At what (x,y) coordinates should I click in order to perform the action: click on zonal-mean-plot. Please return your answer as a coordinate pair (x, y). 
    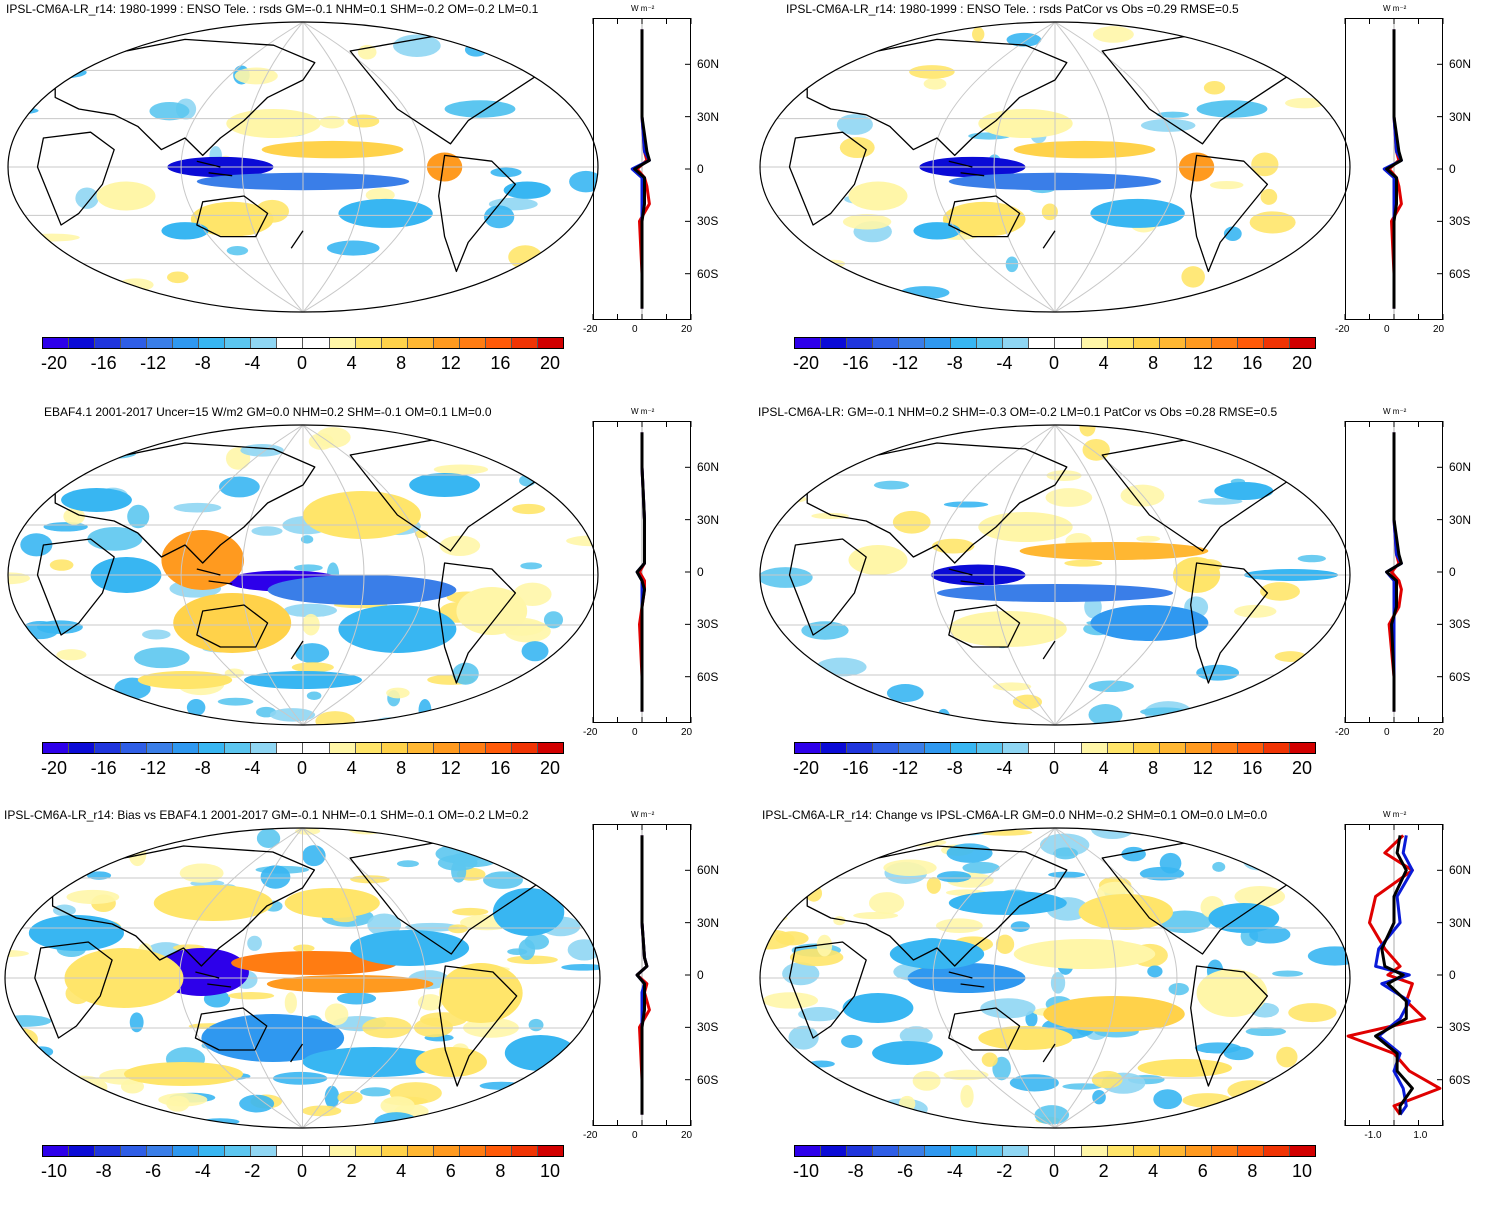
    Looking at the image, I should click on (1394, 169).